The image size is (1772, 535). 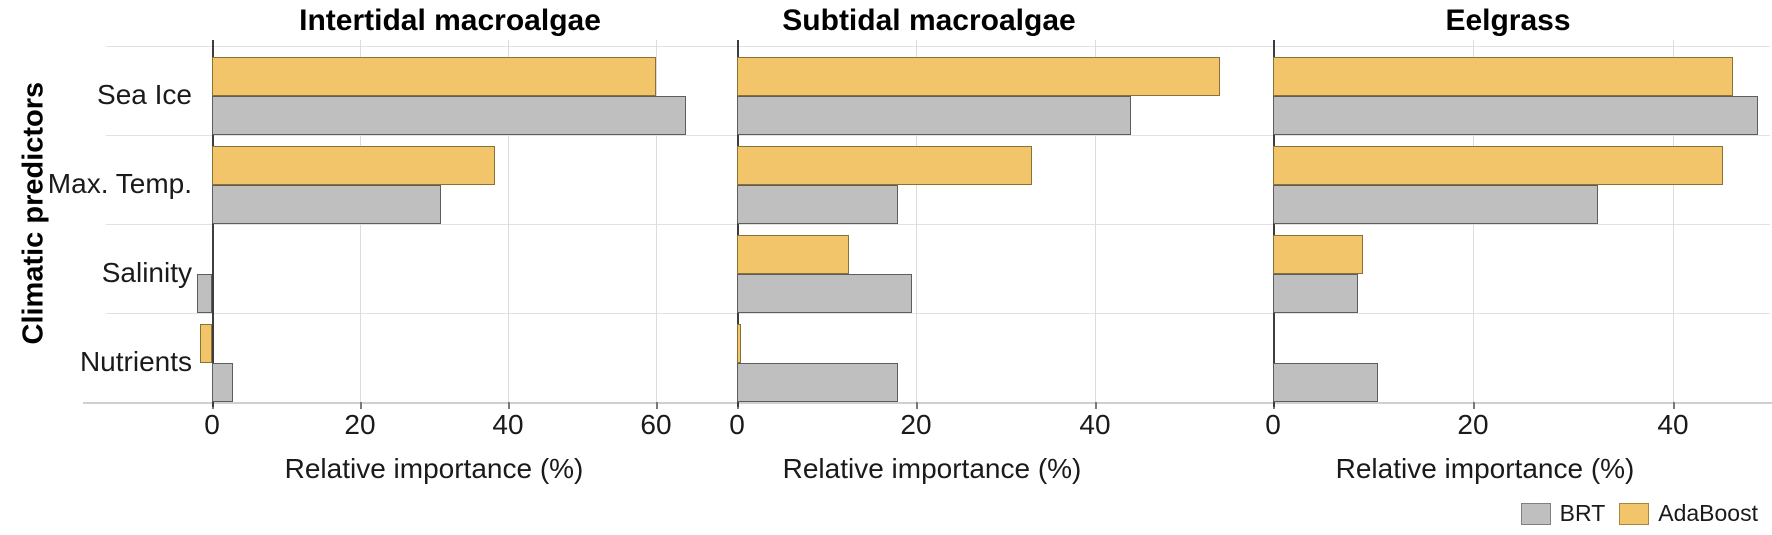 I want to click on category-label-nutrients: Nutrients, so click(x=135, y=361).